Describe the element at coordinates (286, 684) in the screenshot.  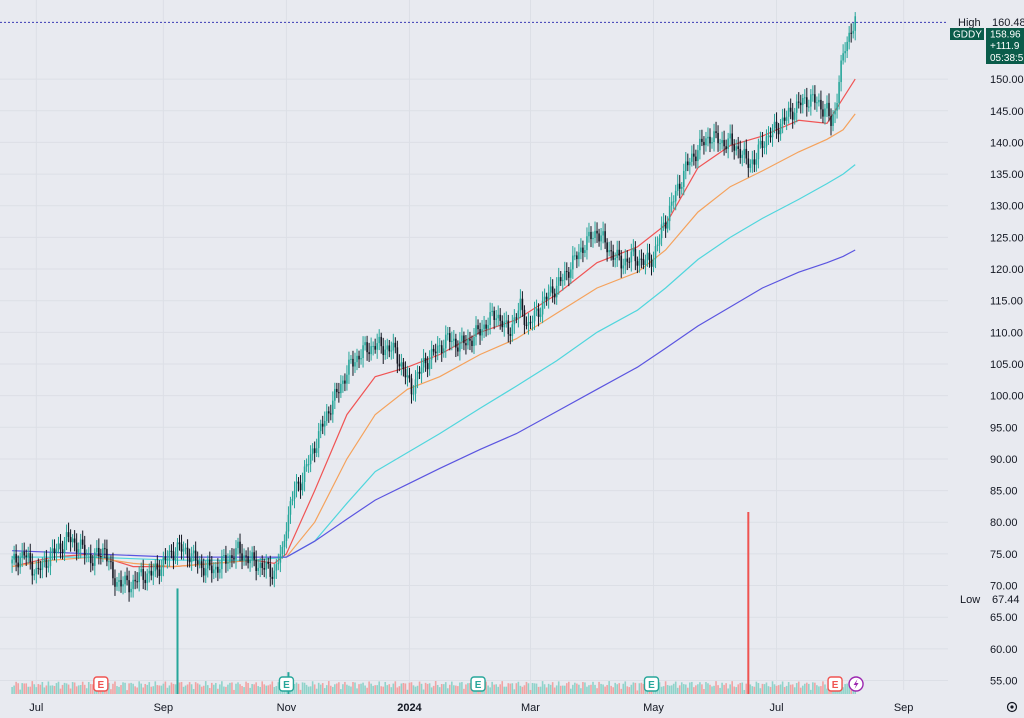
I see `earnings-marker: E` at that location.